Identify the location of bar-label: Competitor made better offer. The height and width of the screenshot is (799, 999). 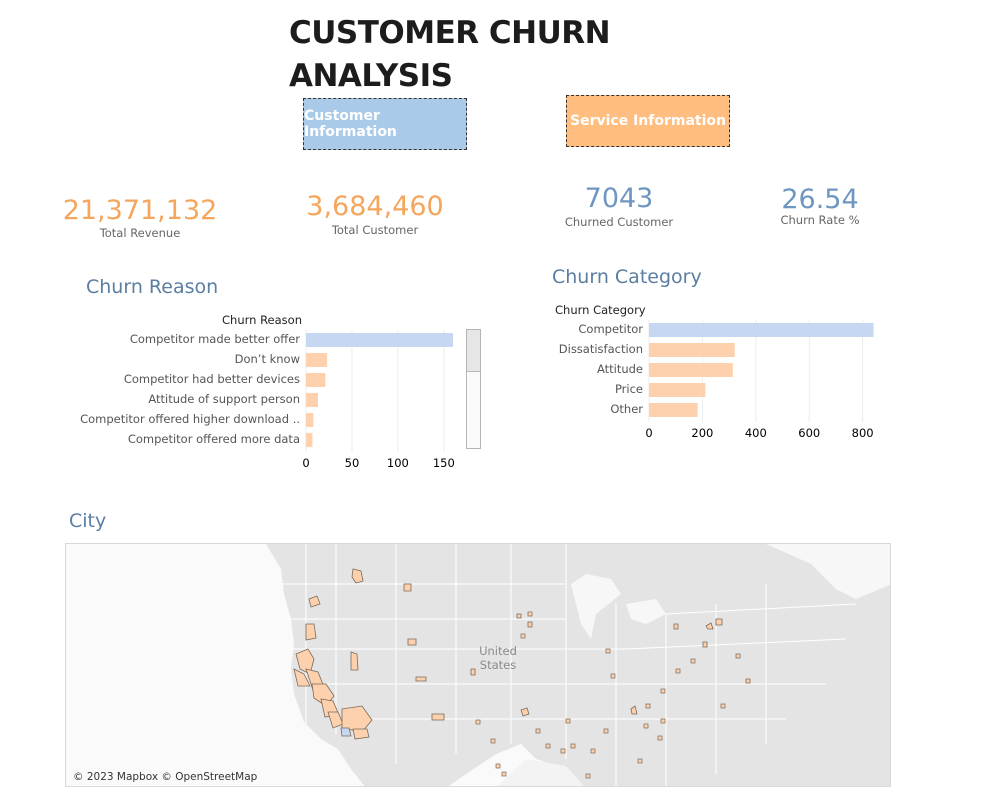
(214, 339).